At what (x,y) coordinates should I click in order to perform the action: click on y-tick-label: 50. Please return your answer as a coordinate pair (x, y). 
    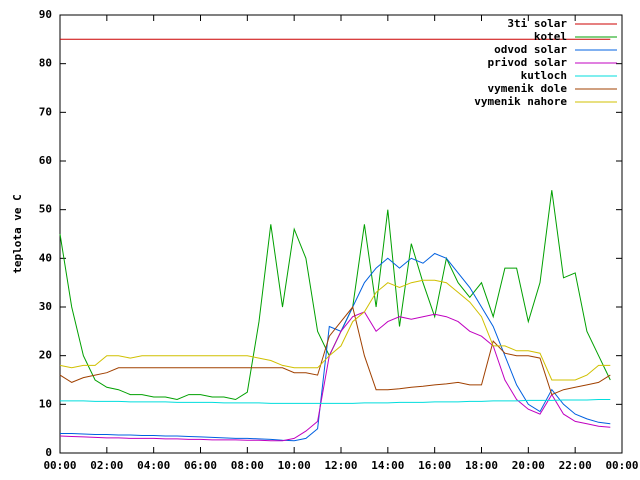
    Looking at the image, I should click on (45, 209).